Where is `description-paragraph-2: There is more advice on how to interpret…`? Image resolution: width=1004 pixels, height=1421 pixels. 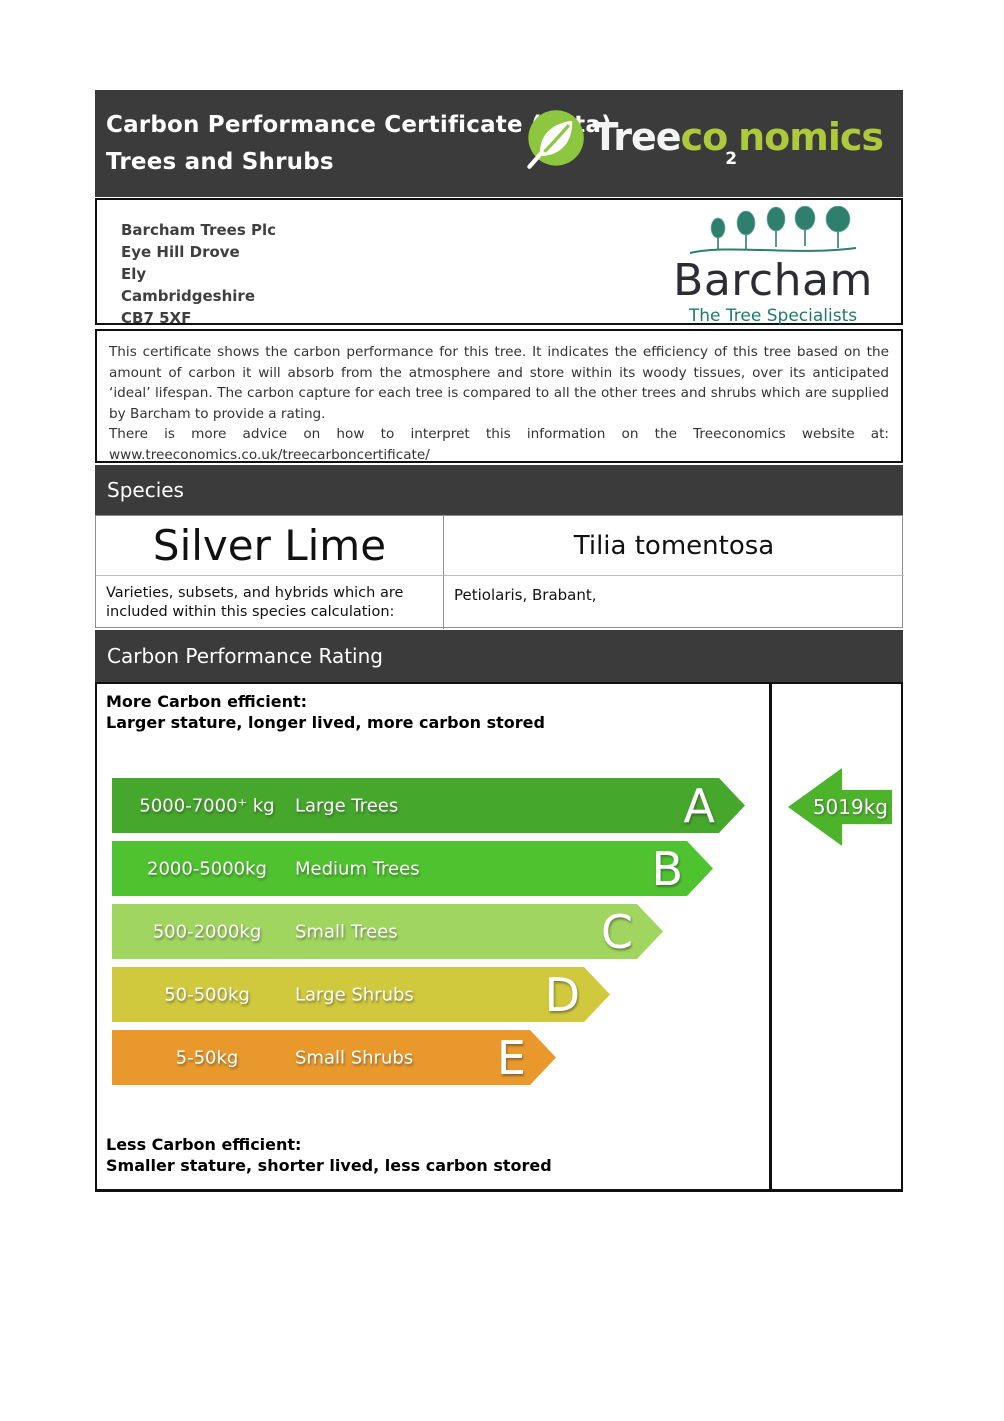
description-paragraph-2: There is more advice on how to interpret… is located at coordinates (499, 444).